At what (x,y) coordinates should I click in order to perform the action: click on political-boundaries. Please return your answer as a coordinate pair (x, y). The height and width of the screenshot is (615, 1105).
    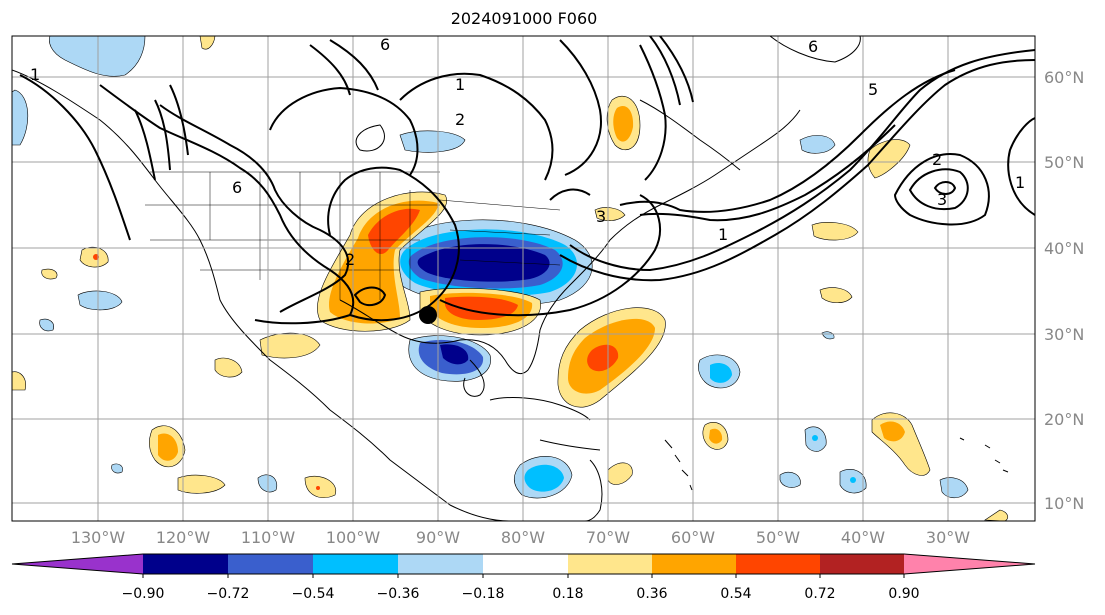
    Looking at the image, I should click on (353, 235).